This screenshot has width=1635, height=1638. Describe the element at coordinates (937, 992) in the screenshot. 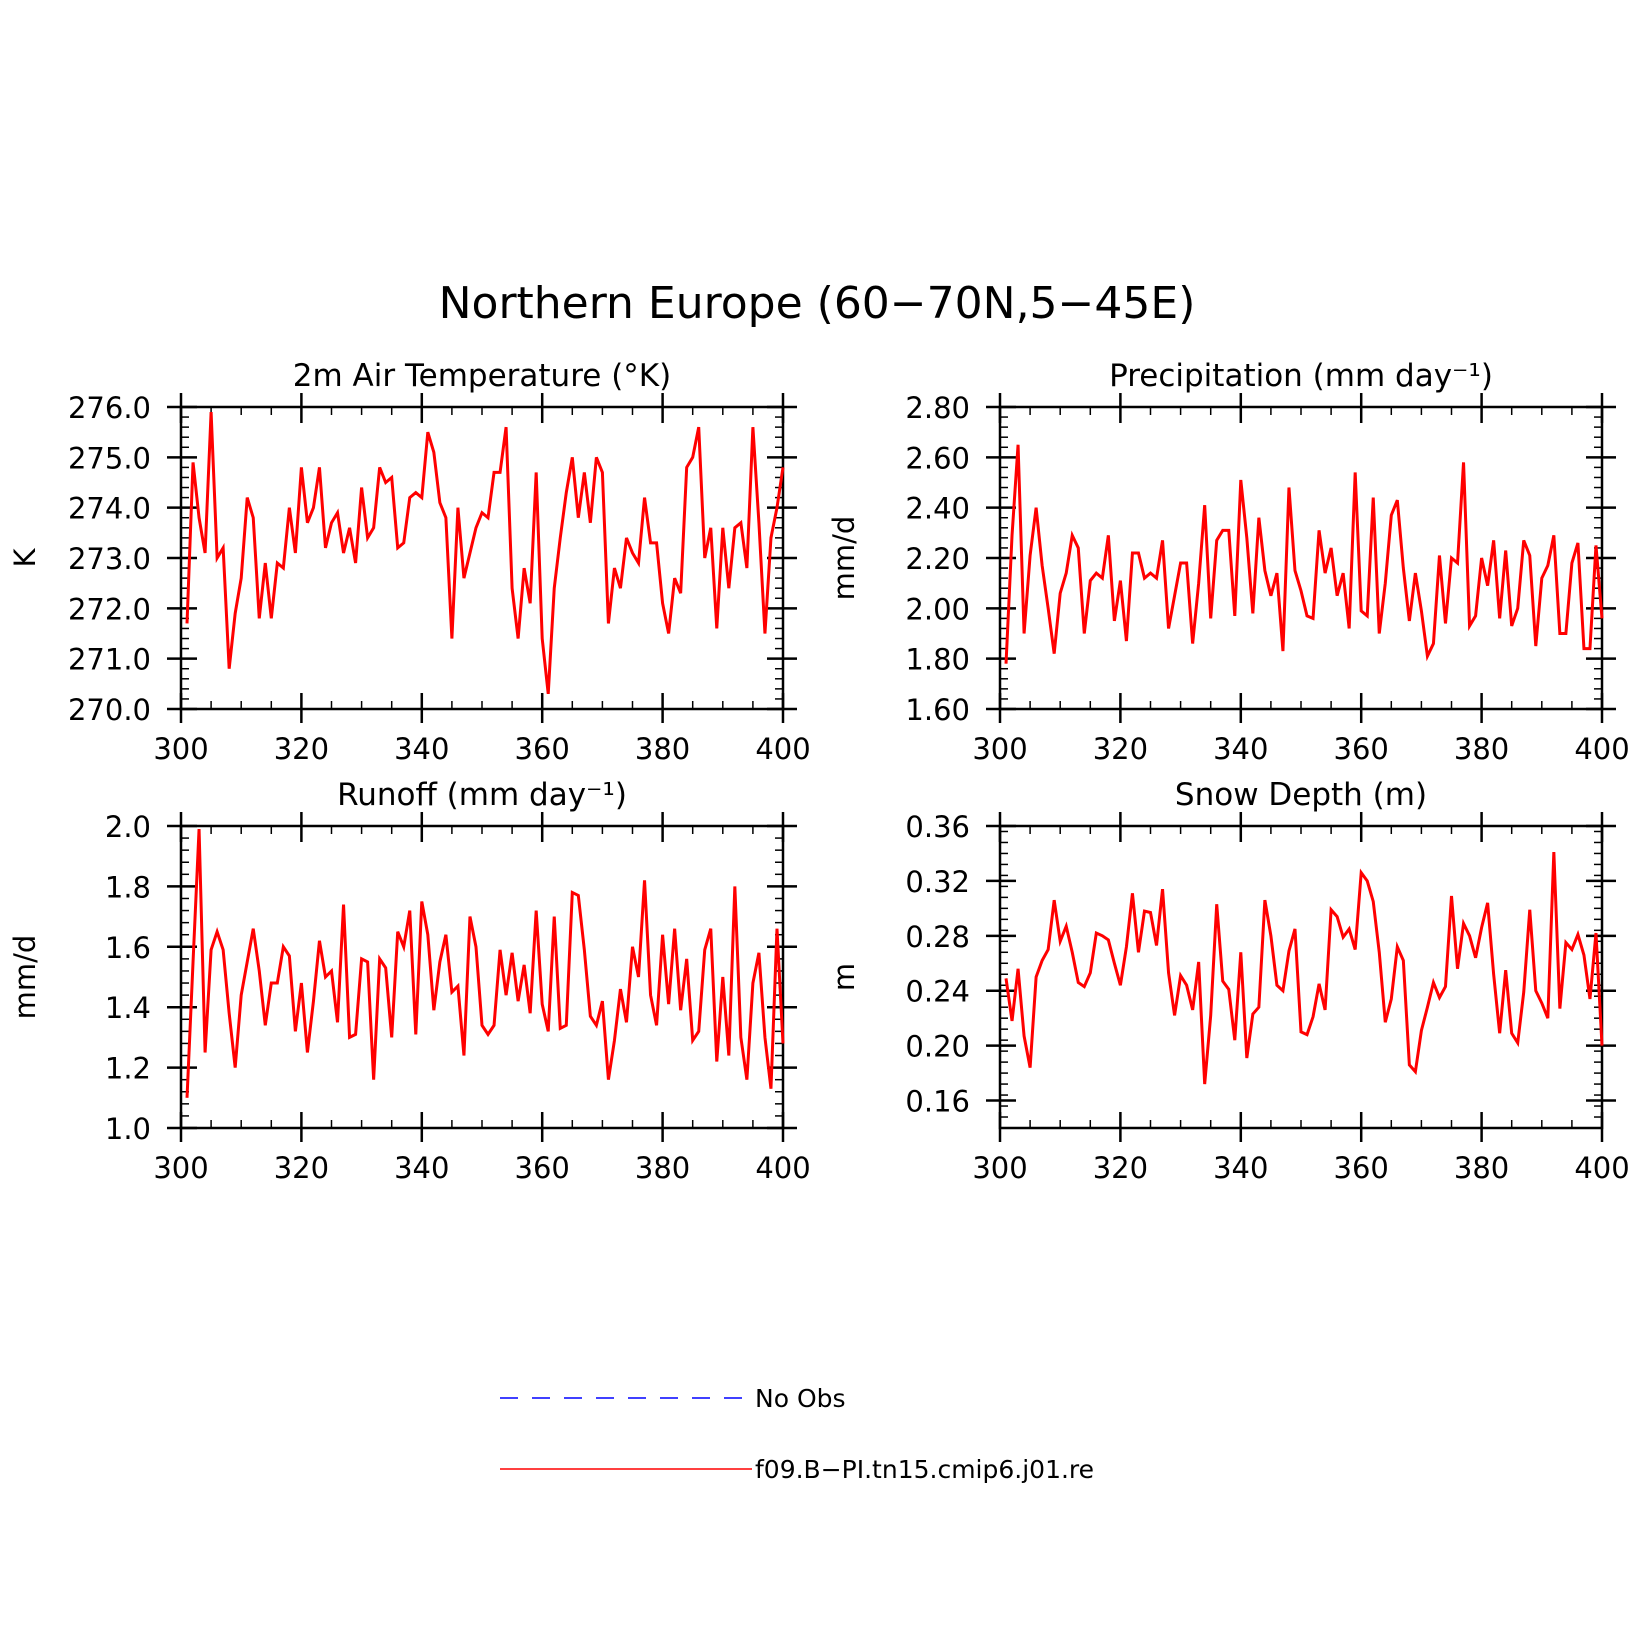

I see `y-tick-label: 0.24` at that location.